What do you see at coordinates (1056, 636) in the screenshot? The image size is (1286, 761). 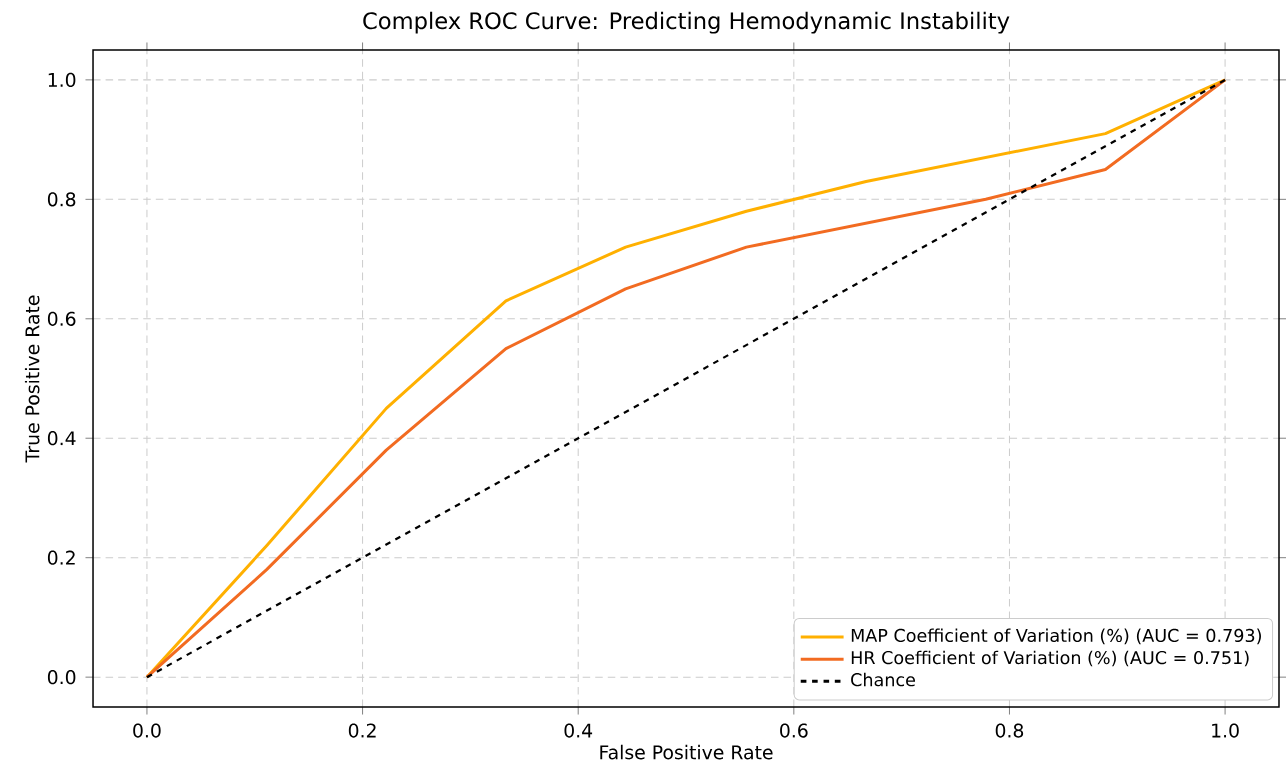 I see `legend-label: MAP Coefficient of Variation (%) (AUC = 0.793)` at bounding box center [1056, 636].